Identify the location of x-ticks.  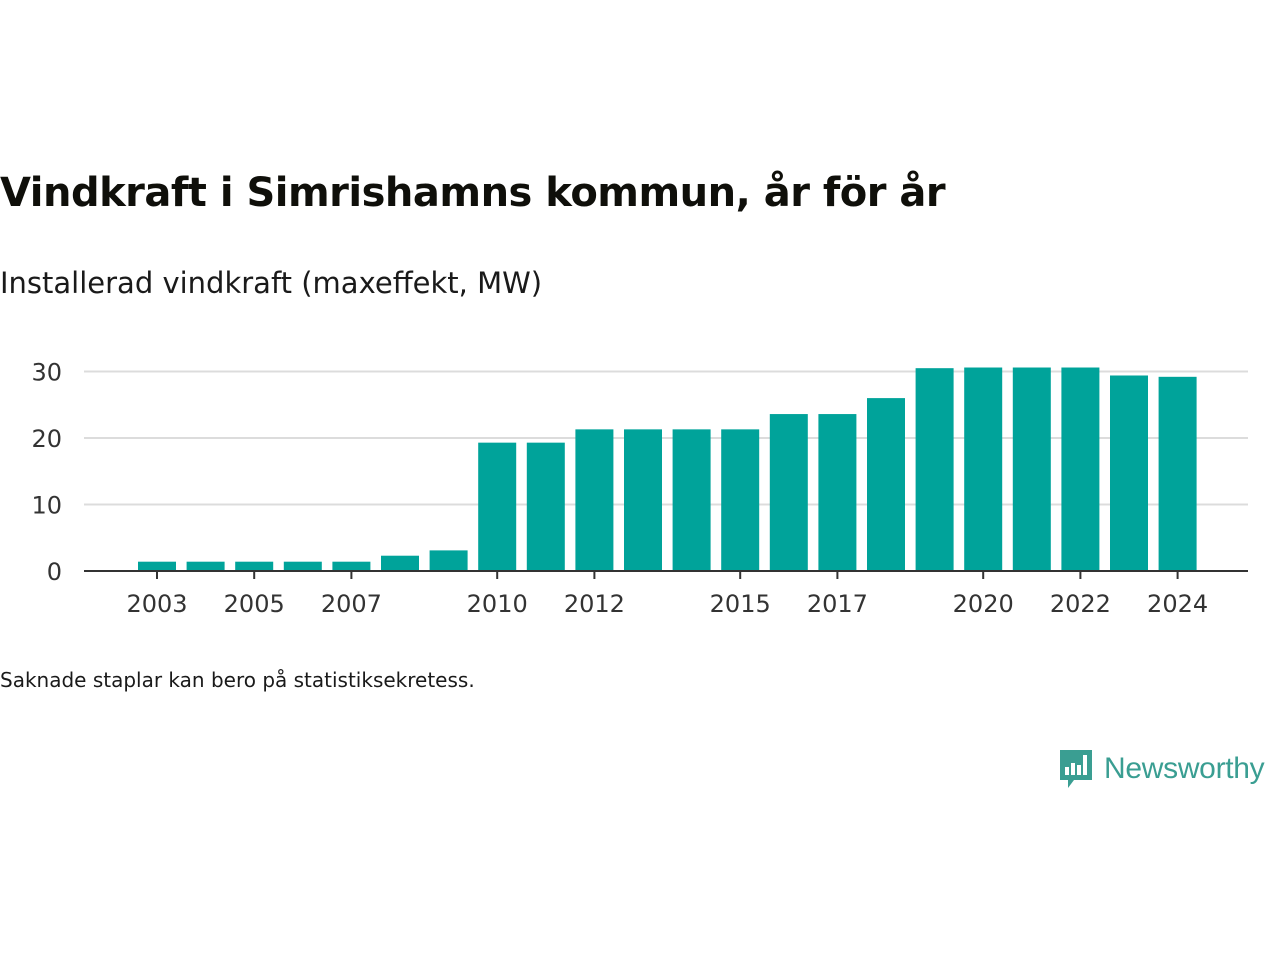
(667, 575).